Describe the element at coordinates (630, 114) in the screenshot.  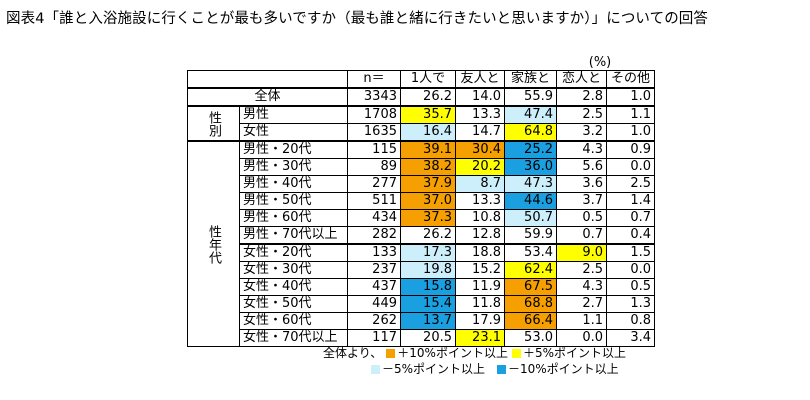
I see `table-cell: 1.1` at that location.